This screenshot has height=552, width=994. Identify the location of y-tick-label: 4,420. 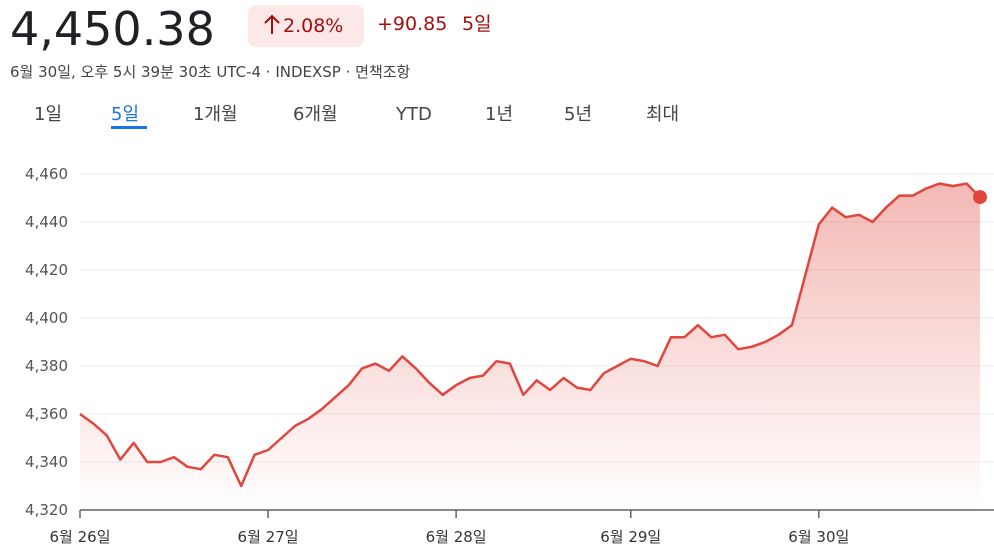
(46, 270).